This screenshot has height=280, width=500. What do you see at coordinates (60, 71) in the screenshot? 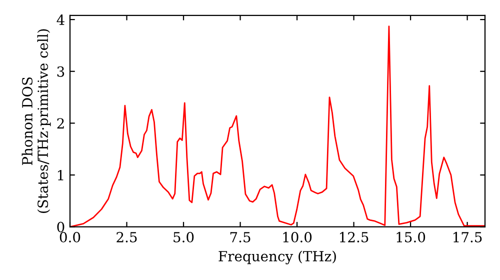
I see `y-tick-label: 3` at bounding box center [60, 71].